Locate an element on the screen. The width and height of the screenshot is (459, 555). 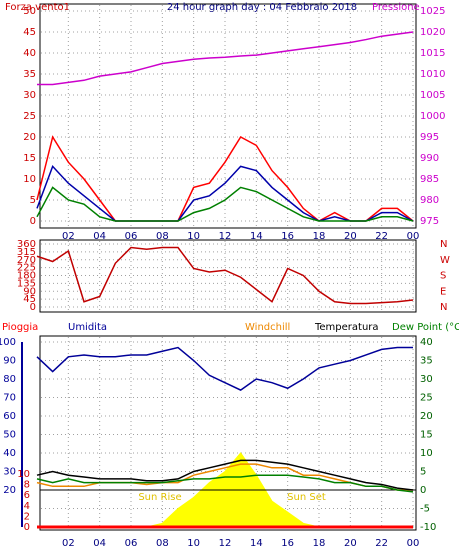
y2-tick-label: E is located at coordinates (443, 291).